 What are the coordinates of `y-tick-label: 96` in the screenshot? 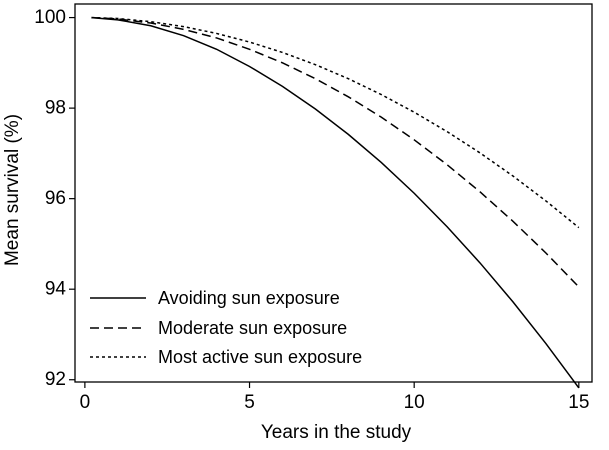 It's located at (55, 198).